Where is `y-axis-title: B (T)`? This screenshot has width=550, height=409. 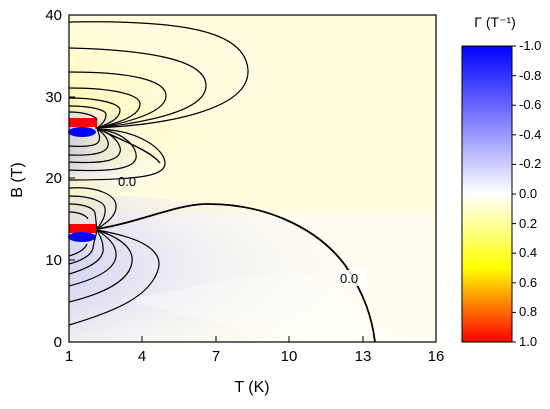
y-axis-title: B (T) is located at coordinates (17, 180).